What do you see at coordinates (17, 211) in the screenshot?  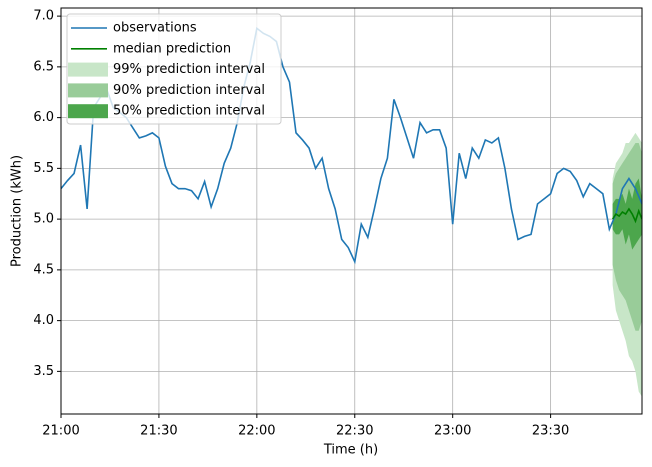 I see `y-axis-label: Production (kWh)` at bounding box center [17, 211].